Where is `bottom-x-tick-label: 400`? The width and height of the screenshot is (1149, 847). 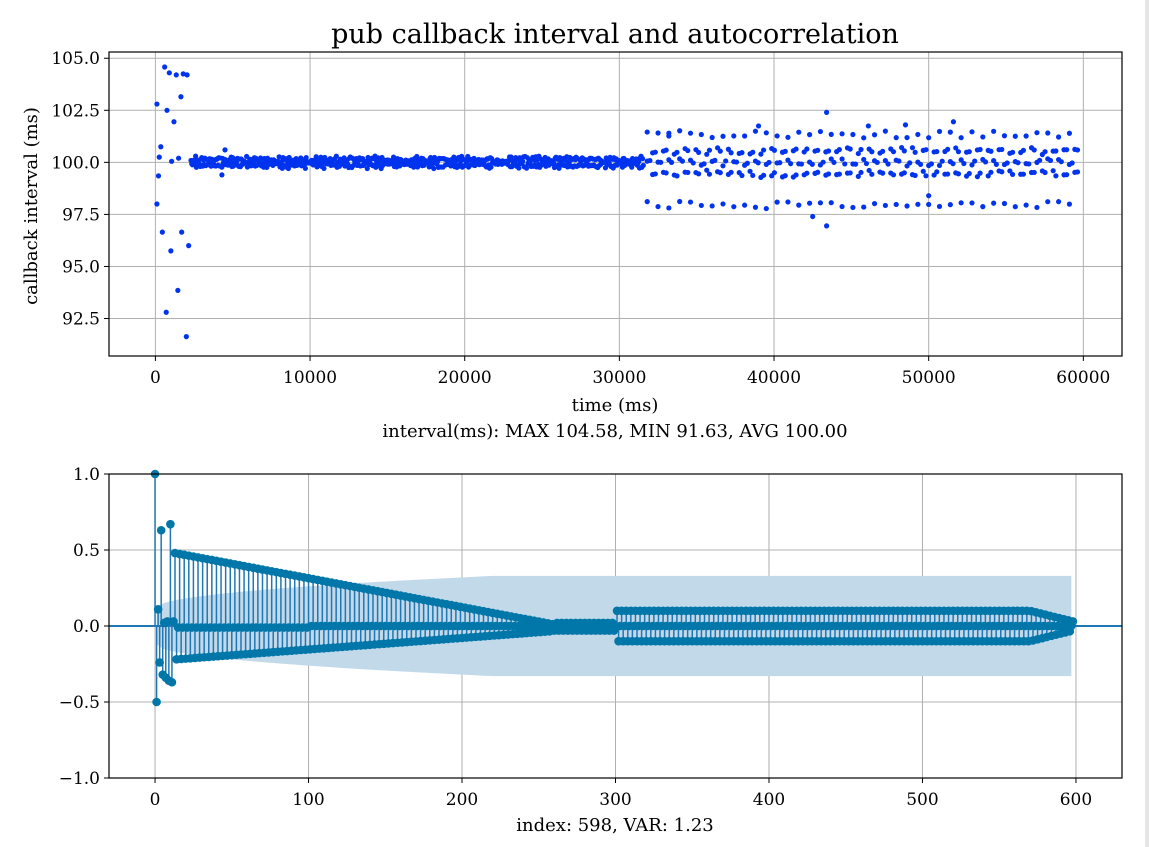 bottom-x-tick-label: 400 is located at coordinates (769, 800).